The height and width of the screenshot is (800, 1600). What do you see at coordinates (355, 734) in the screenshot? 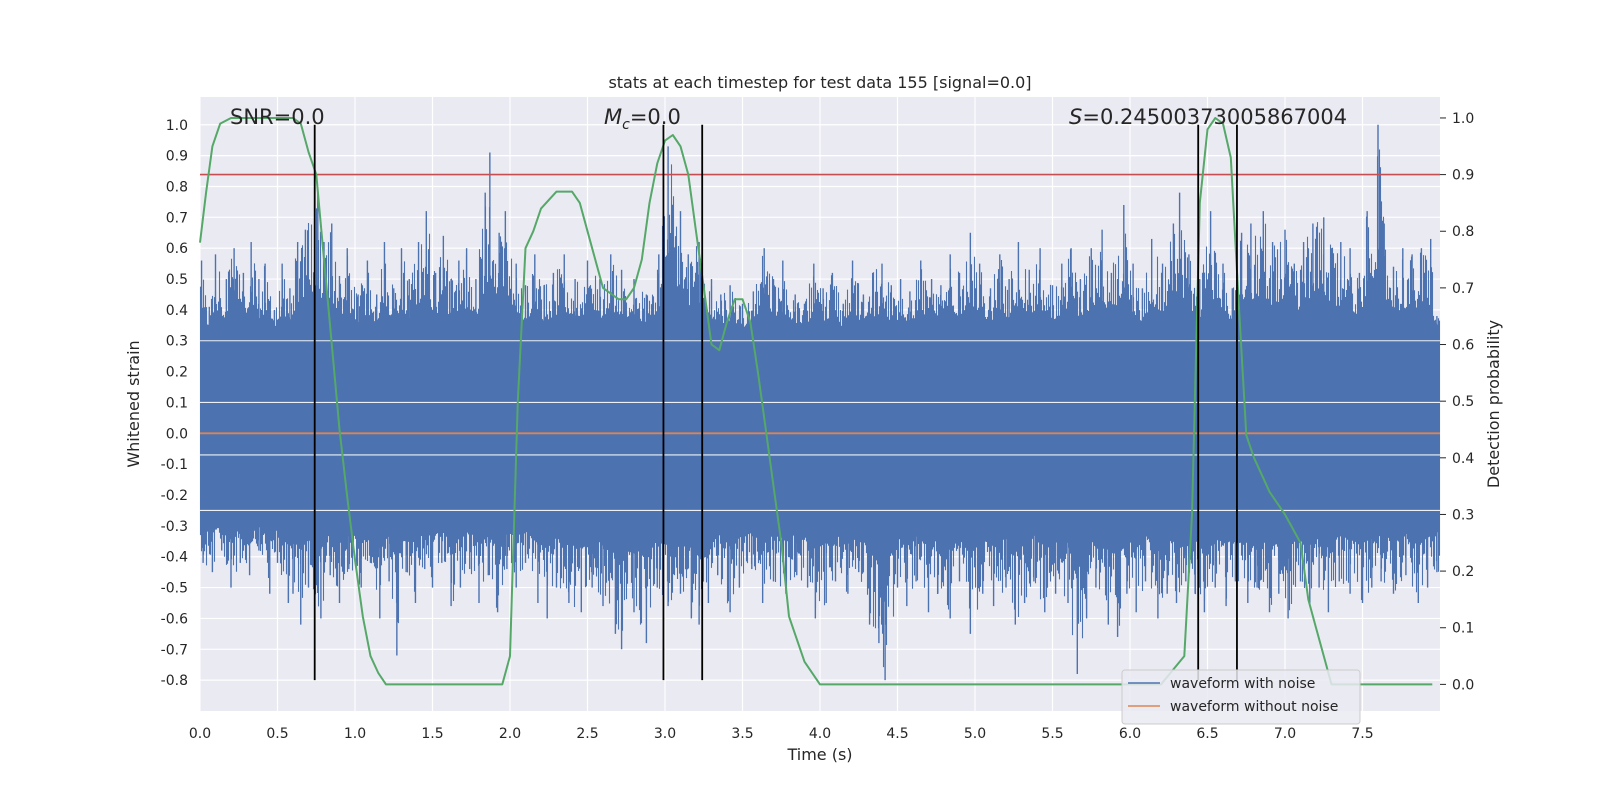
I see `x-tick-label: 1.0` at bounding box center [355, 734].